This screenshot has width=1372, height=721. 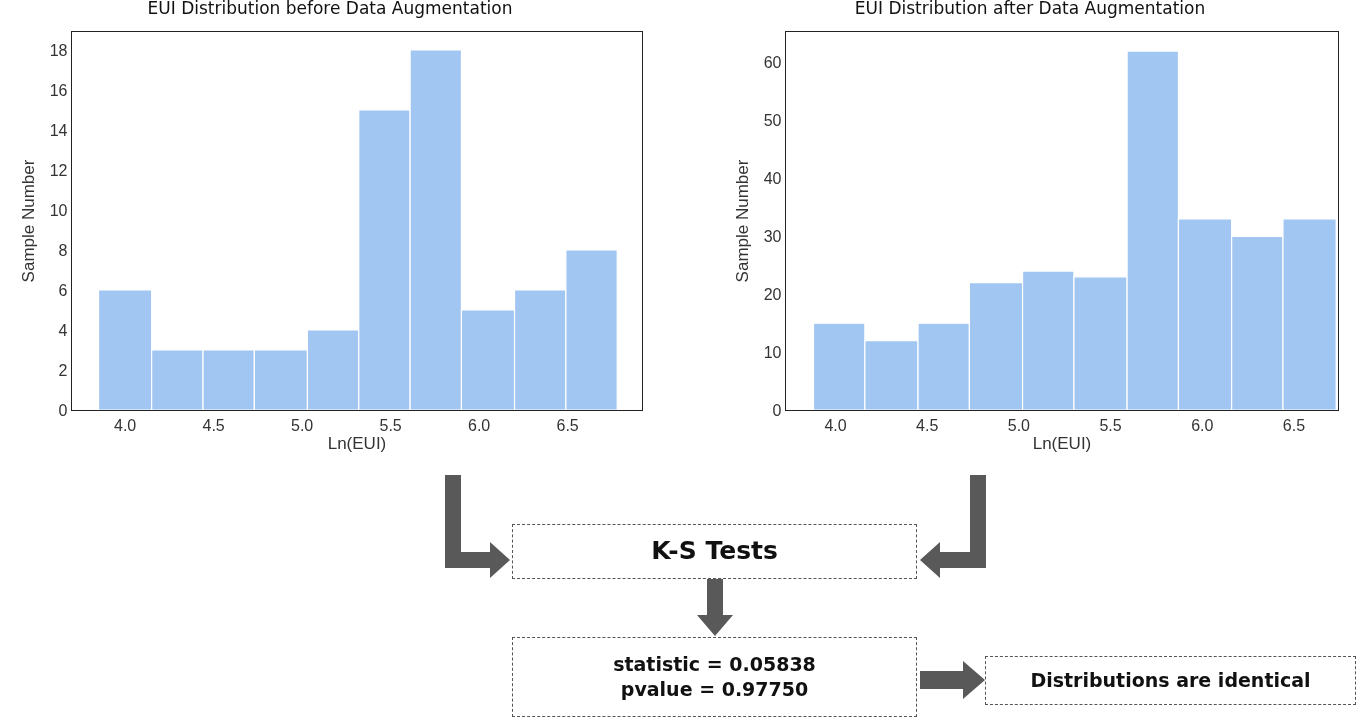 I want to click on y-tick-label: 18, so click(x=58, y=50).